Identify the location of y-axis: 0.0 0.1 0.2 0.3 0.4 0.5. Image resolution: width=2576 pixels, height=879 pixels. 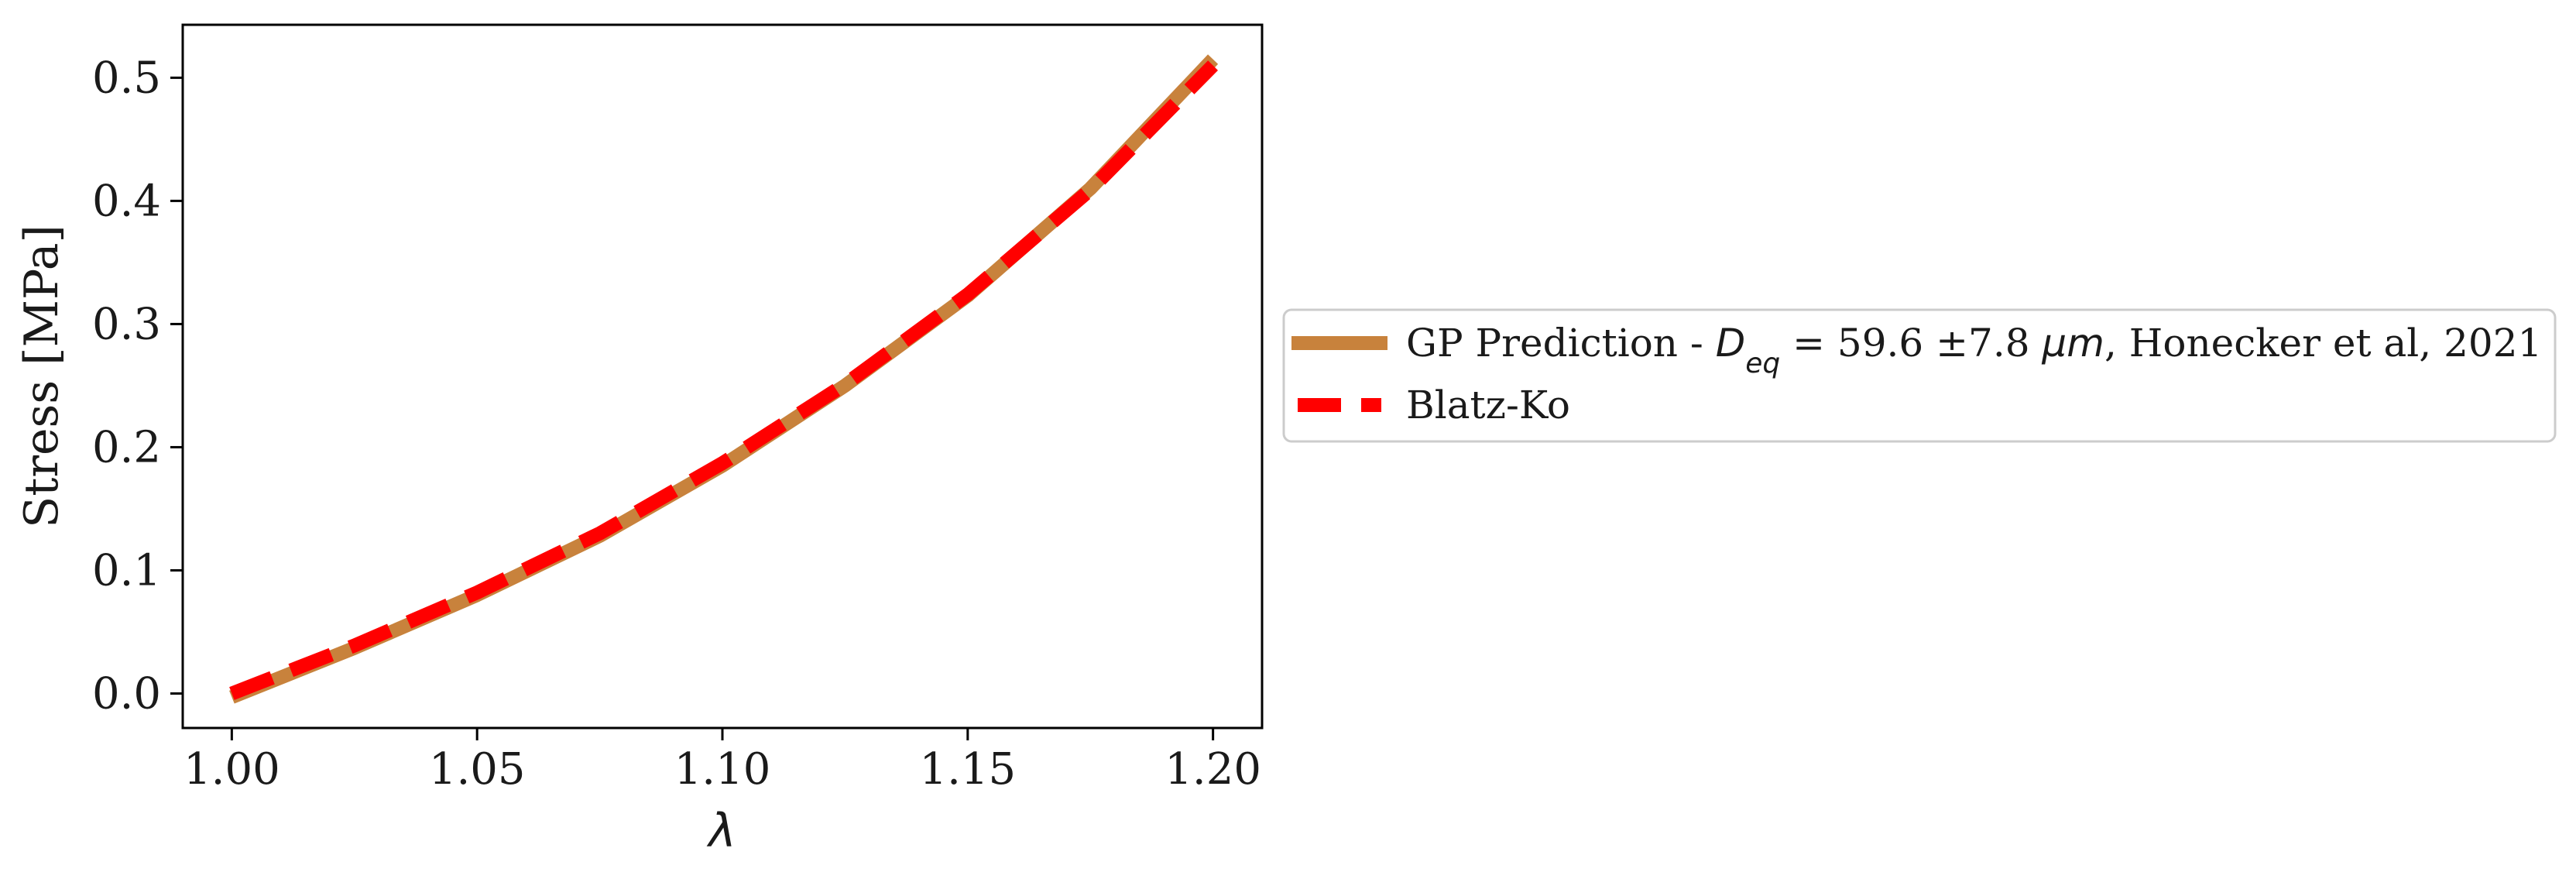
(137, 386).